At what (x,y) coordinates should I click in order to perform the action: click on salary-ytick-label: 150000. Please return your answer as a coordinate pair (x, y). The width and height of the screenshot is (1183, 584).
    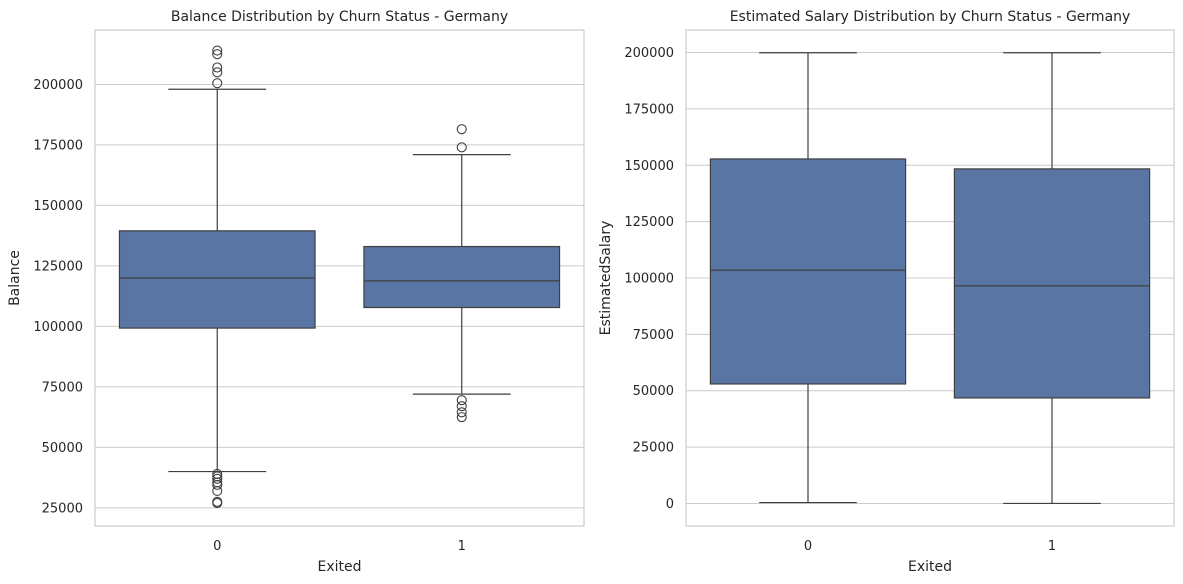
    Looking at the image, I should click on (649, 166).